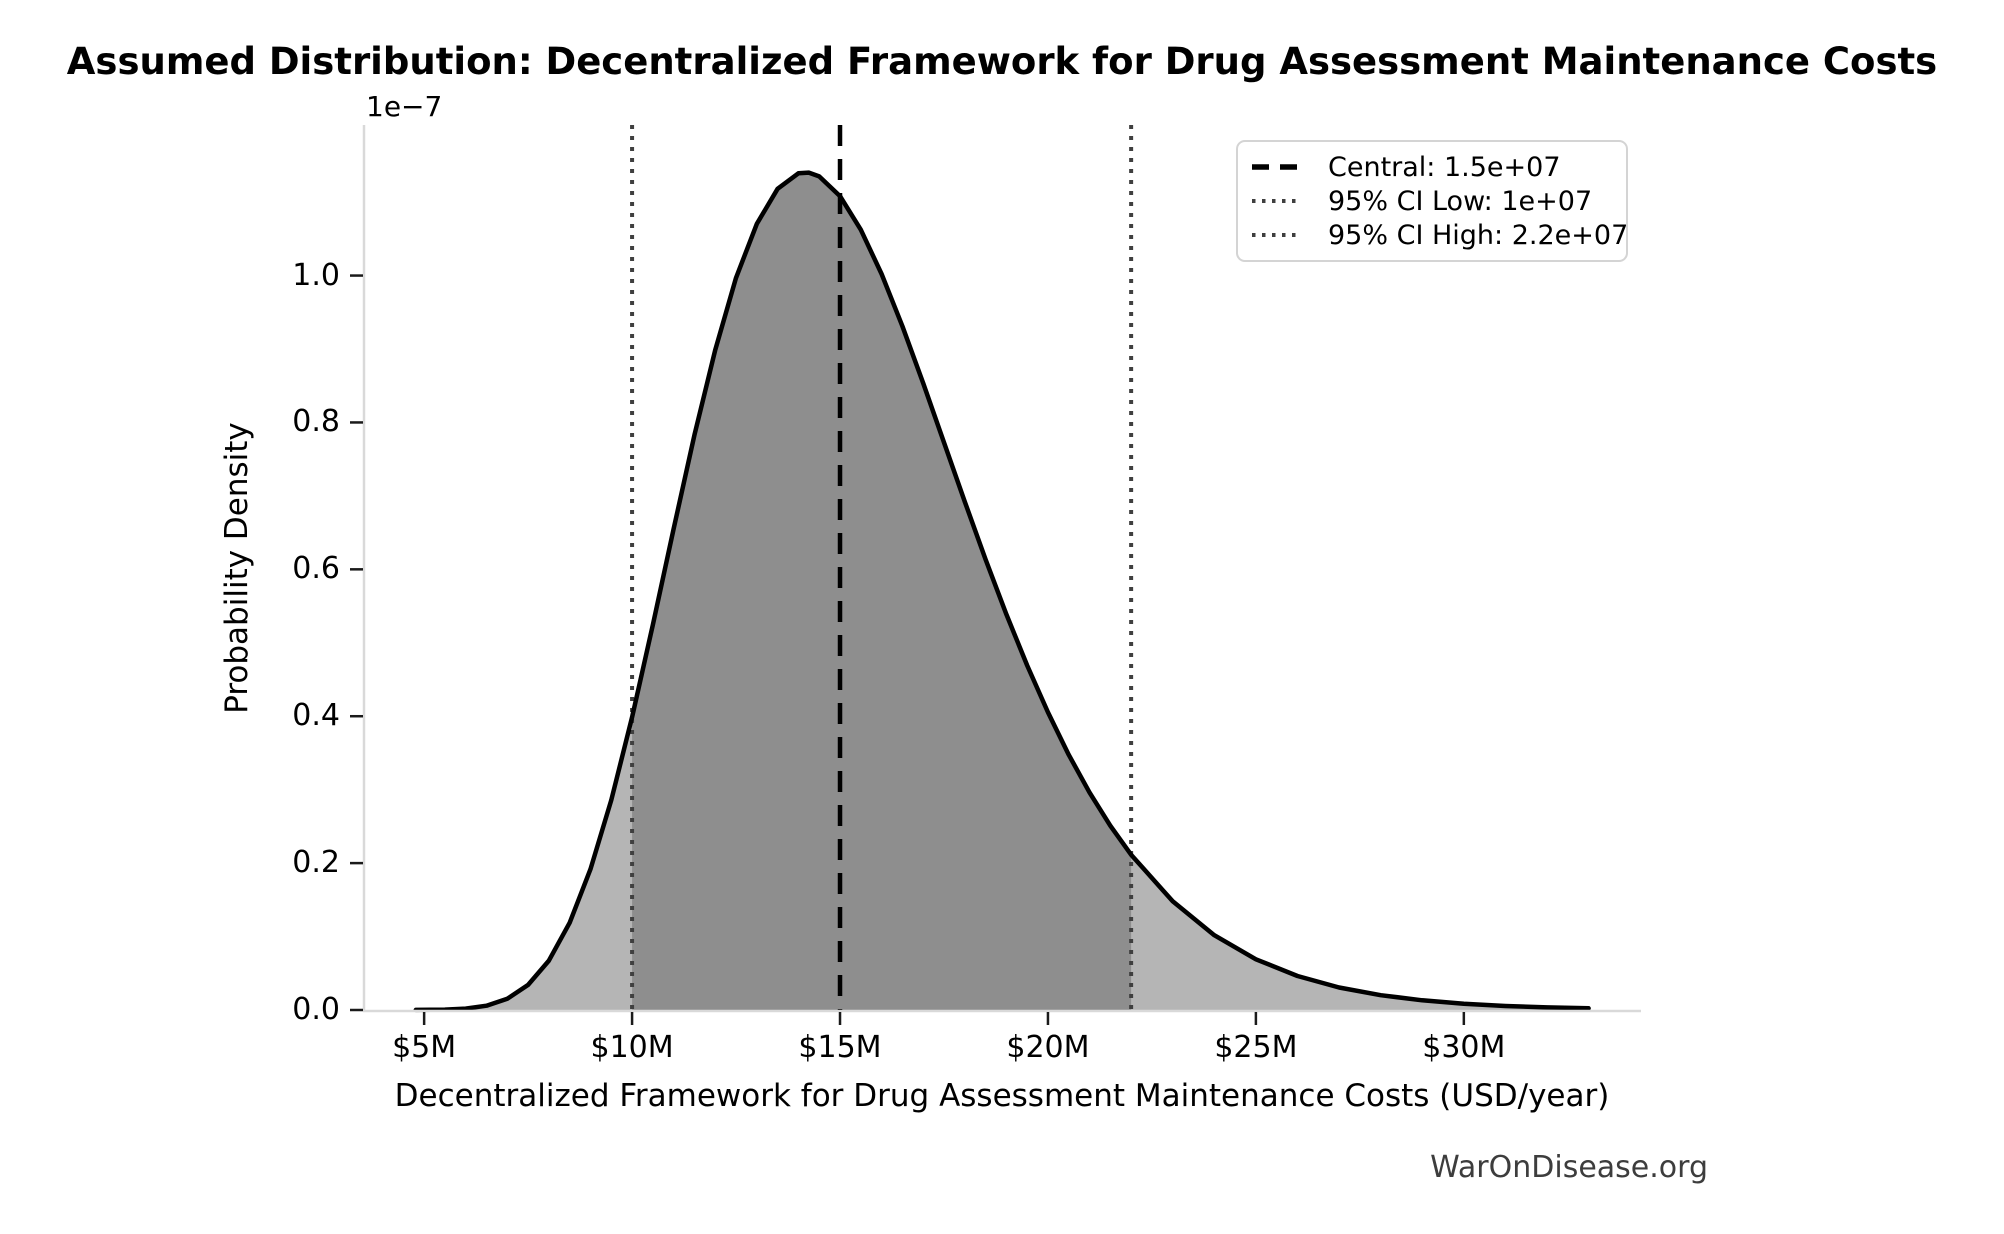  Describe the element at coordinates (316, 1009) in the screenshot. I see `y-tick-label: 0.0` at that location.